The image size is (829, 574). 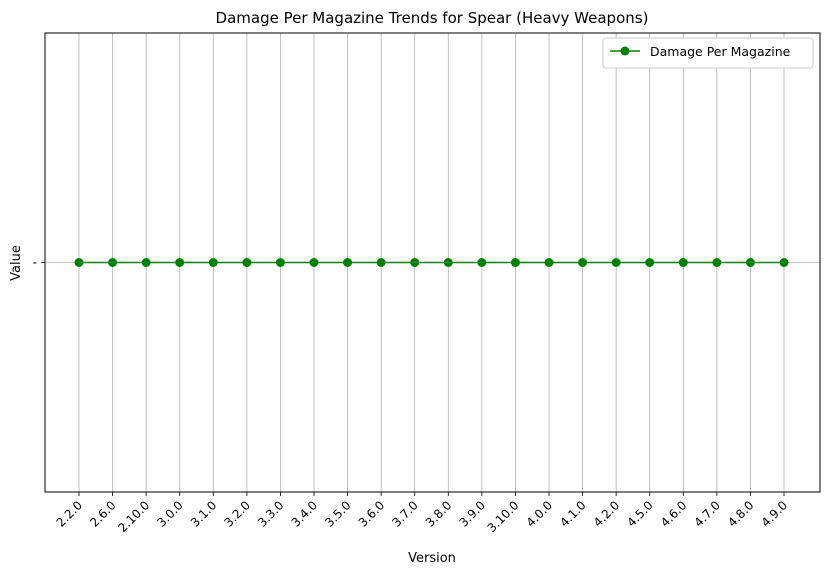 What do you see at coordinates (720, 51) in the screenshot?
I see `legend-label: Damage Per Magazine` at bounding box center [720, 51].